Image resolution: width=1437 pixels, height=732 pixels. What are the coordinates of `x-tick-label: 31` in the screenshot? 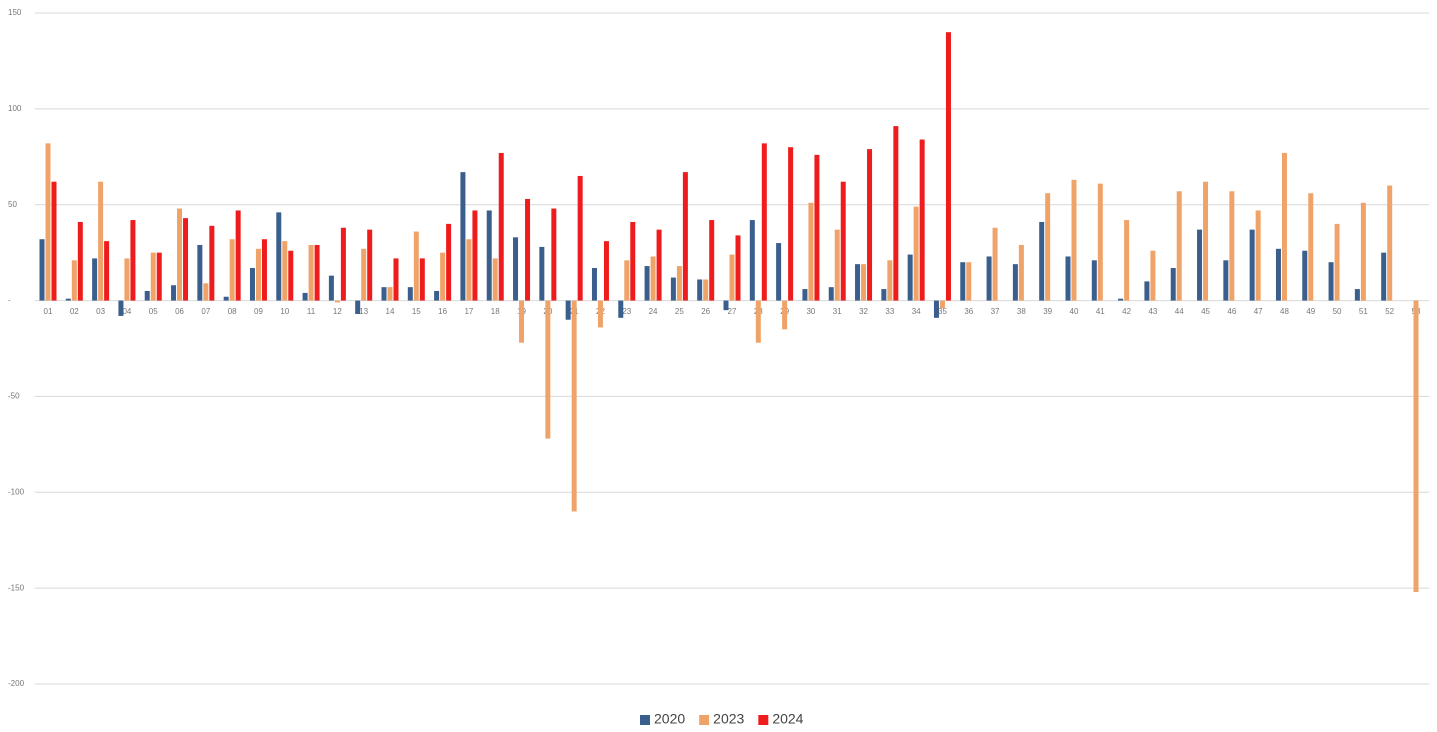 It's located at (837, 311).